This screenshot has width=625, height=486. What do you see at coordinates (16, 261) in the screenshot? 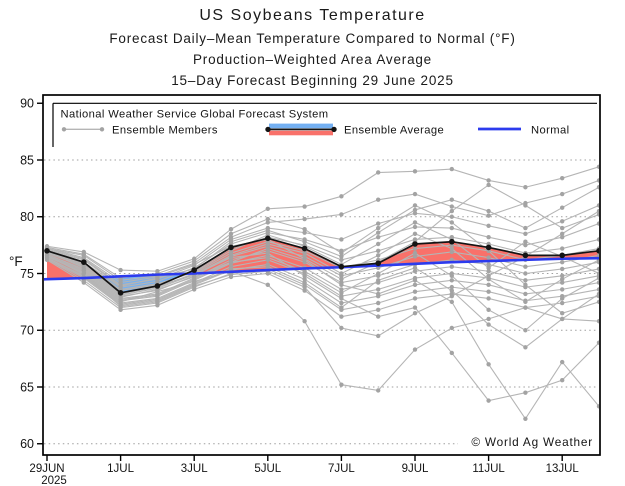
I see `y-axis-unit-label: °F` at bounding box center [16, 261].